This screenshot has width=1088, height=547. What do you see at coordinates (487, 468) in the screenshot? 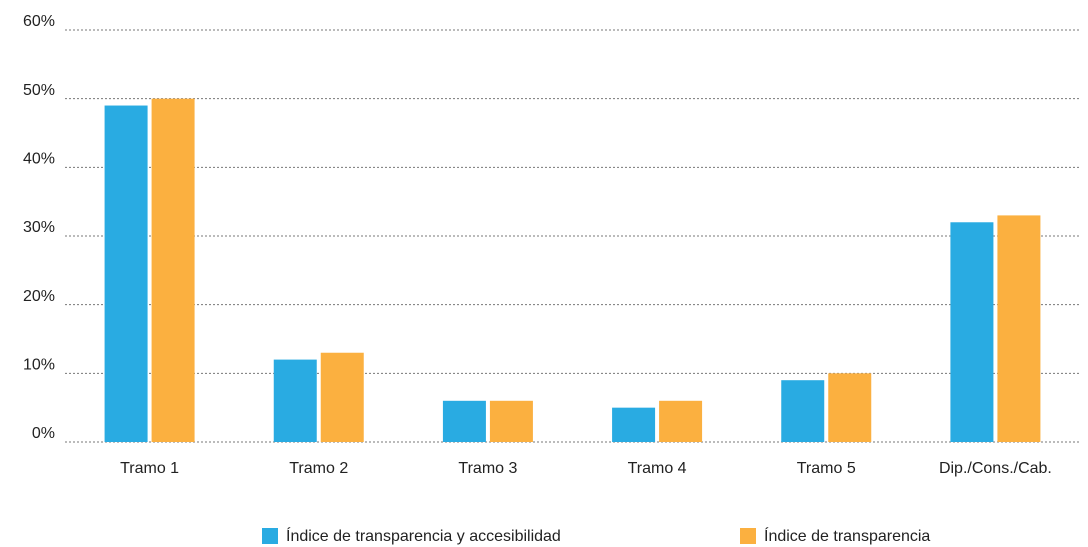
I see `x-tick-label: Tramo 3` at bounding box center [487, 468].